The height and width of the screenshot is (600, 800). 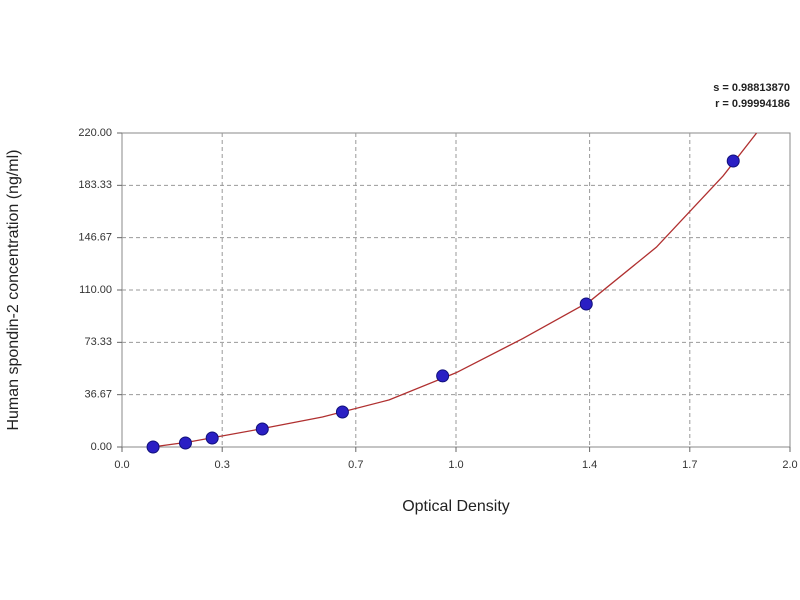 I want to click on x-tick-label: 0.0, so click(x=121, y=465).